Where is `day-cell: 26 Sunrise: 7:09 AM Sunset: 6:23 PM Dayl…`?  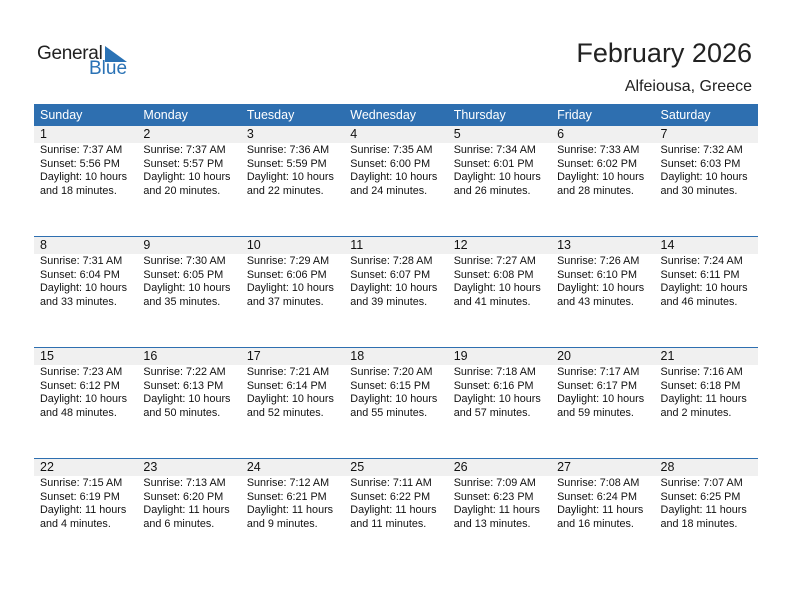 day-cell: 26 Sunrise: 7:09 AM Sunset: 6:23 PM Dayl… is located at coordinates (499, 514).